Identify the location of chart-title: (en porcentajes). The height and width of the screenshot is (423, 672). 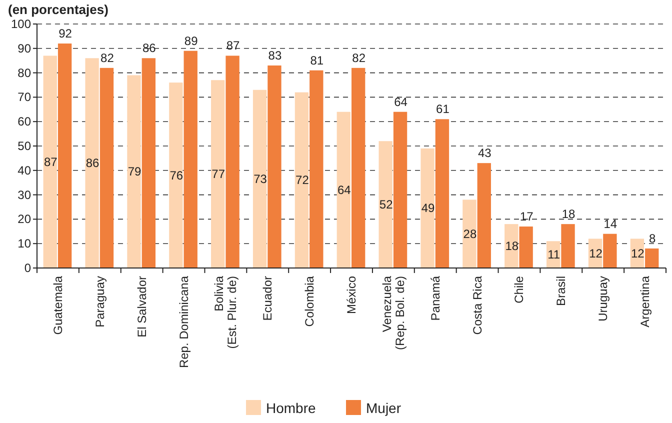
(58, 9).